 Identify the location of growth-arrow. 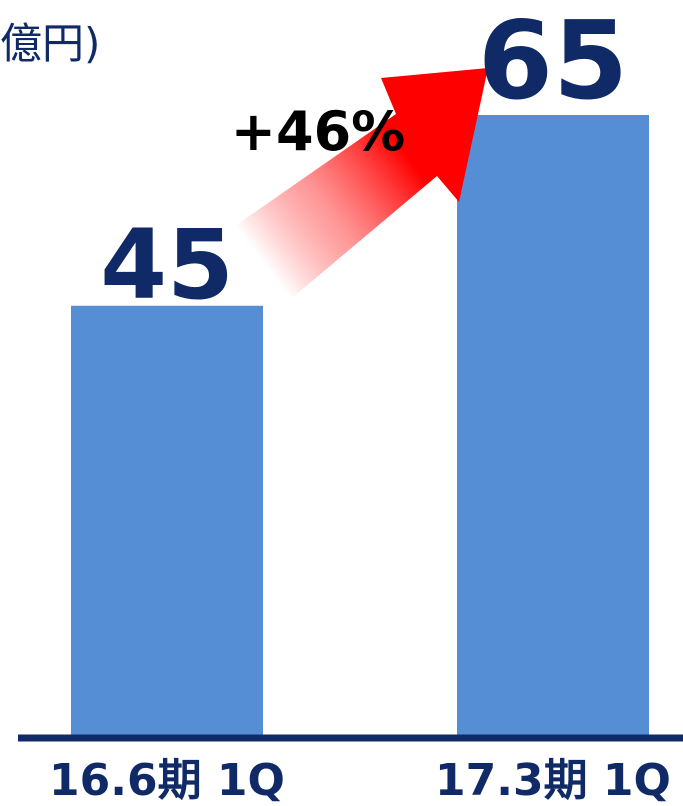
(360, 183).